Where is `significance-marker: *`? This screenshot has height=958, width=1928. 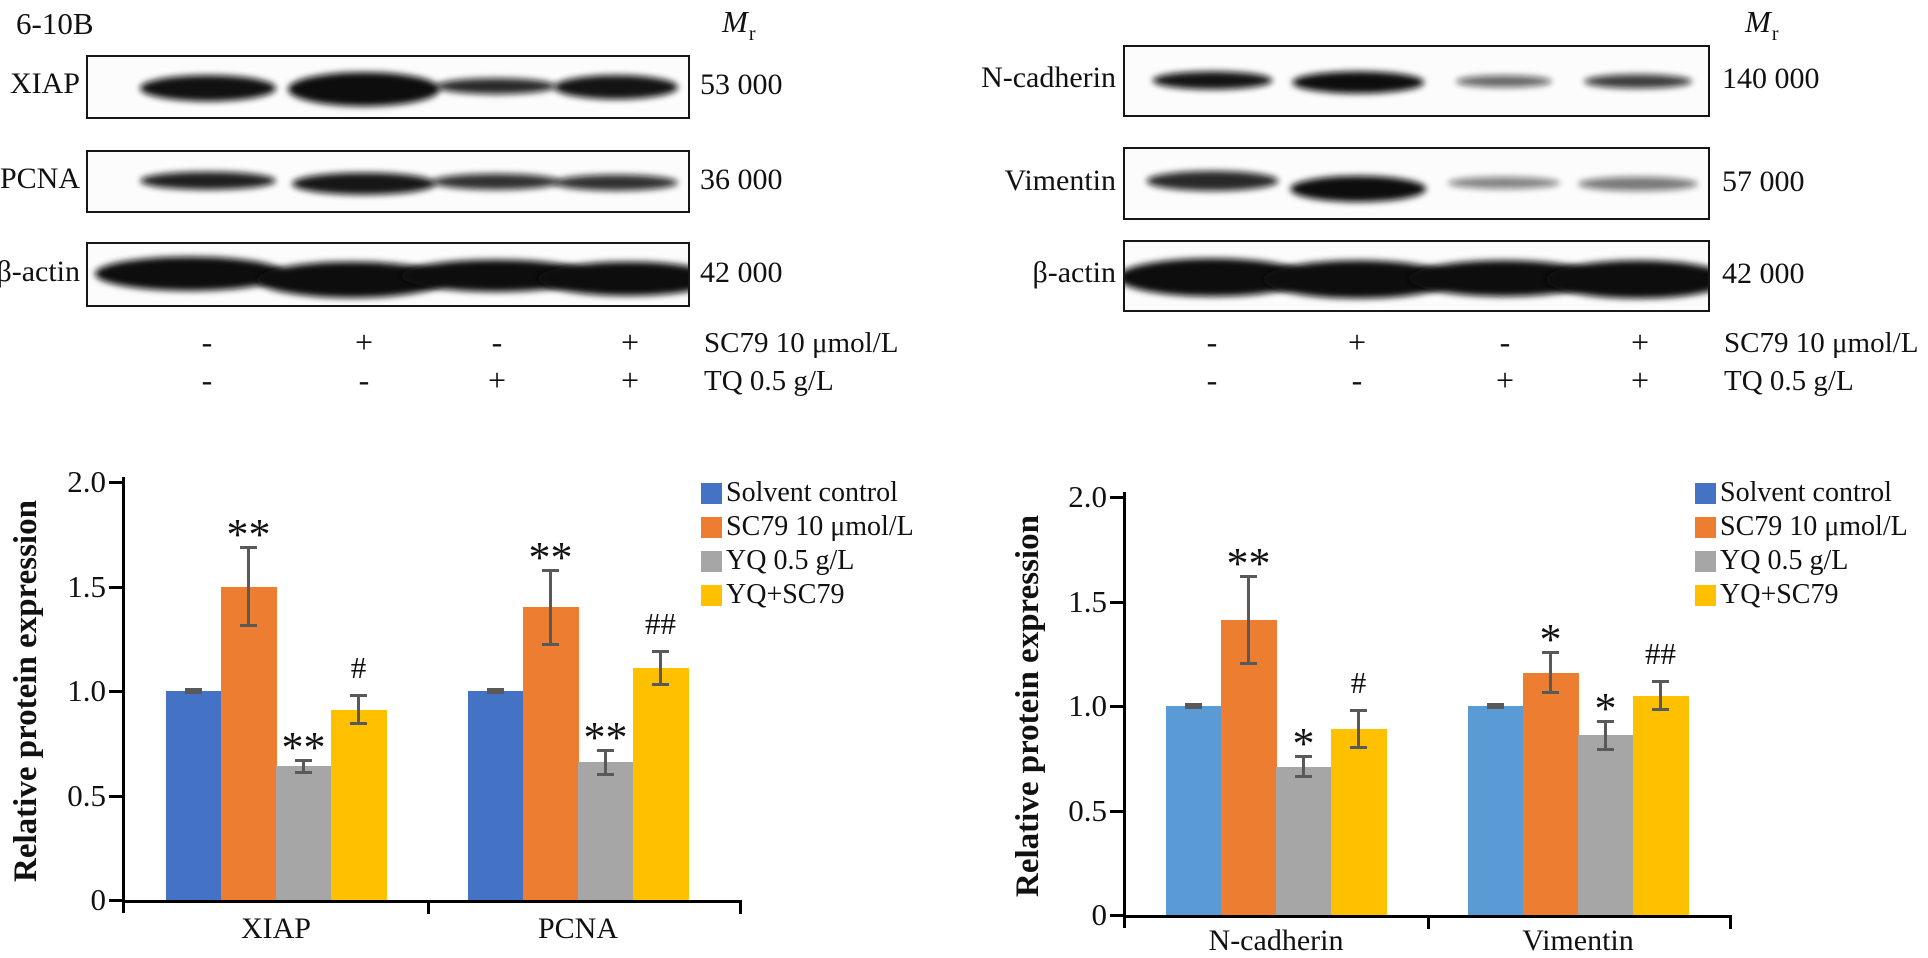
significance-marker: * is located at coordinates (1303, 744).